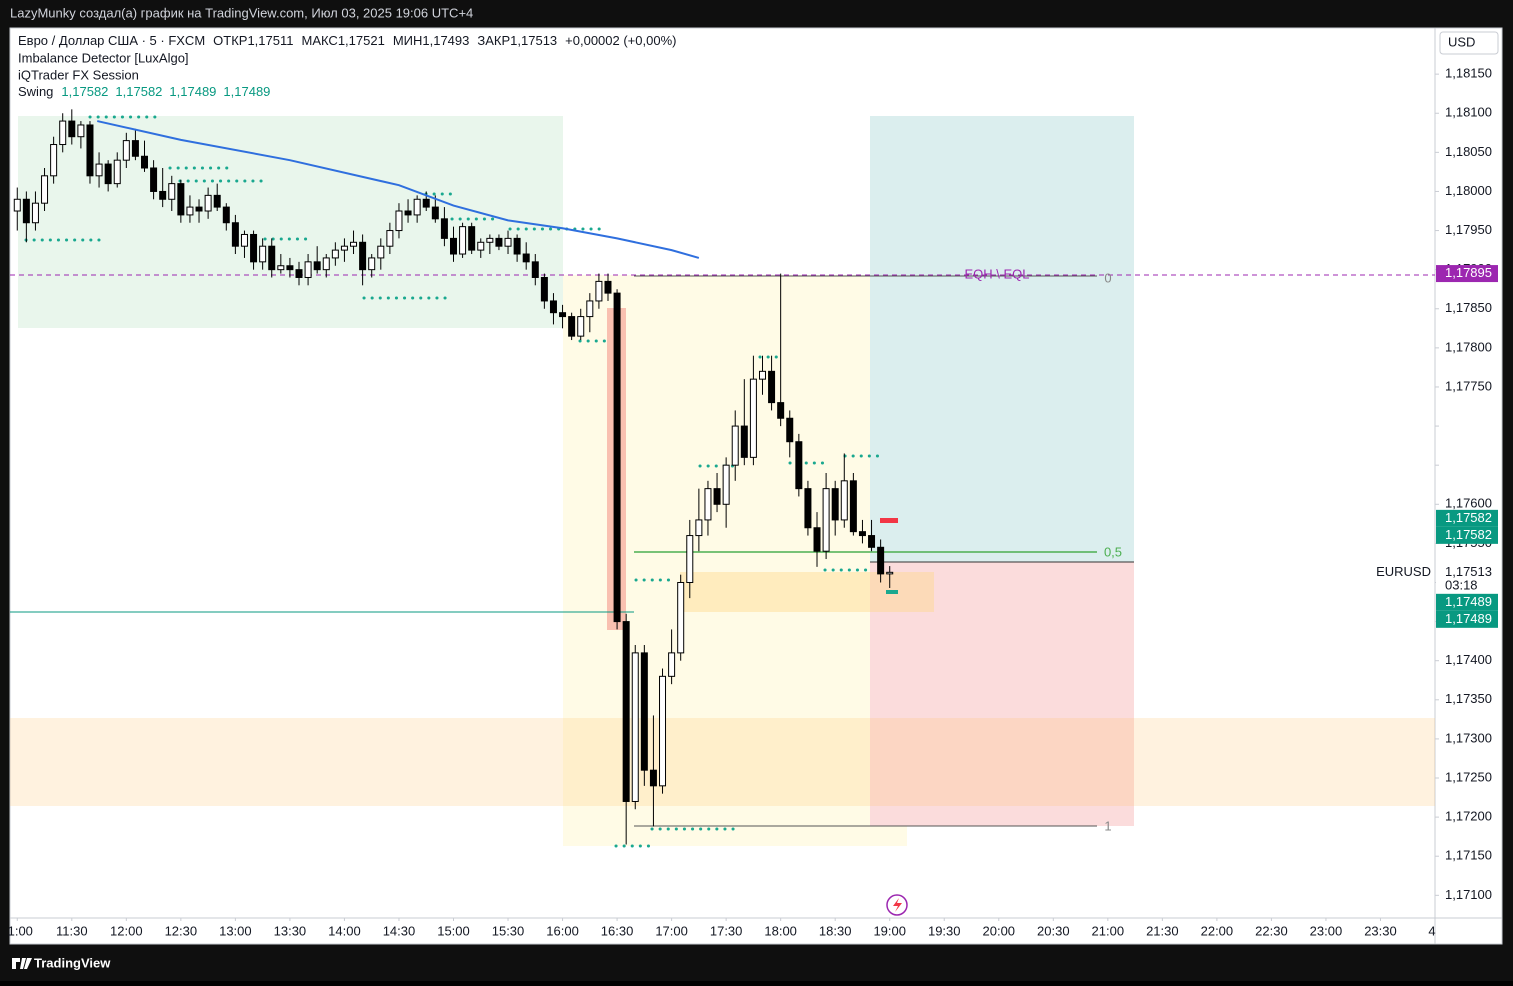  Describe the element at coordinates (361, 40) in the screenshot. I see `legend-value: 1,17521` at that location.